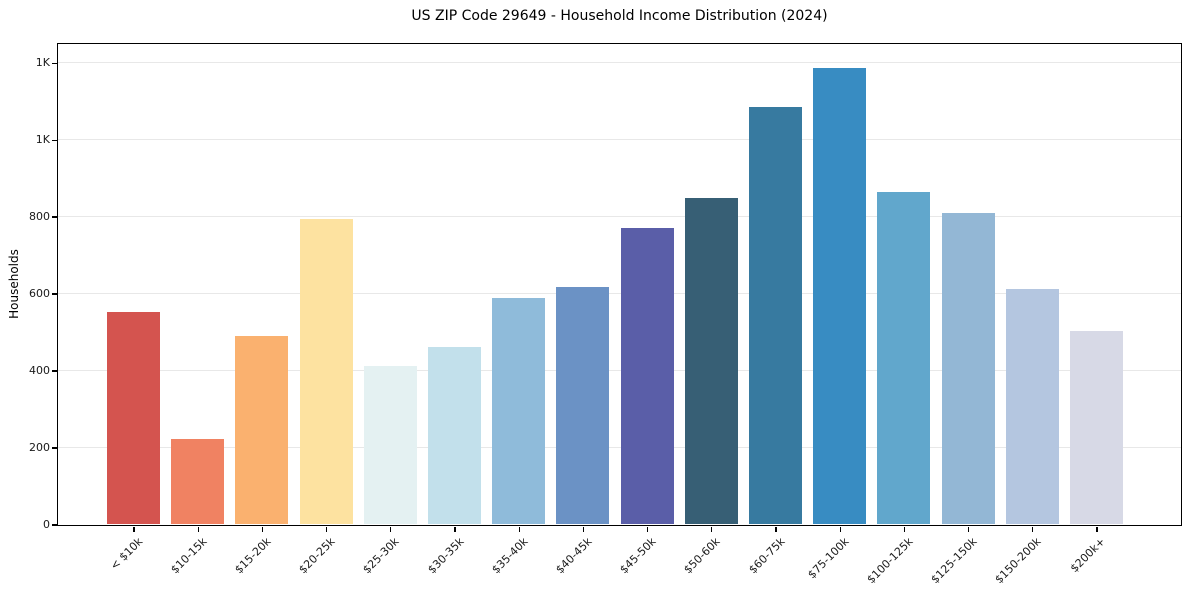 This screenshot has width=1189, height=590. I want to click on y-tick-label: 600, so click(39, 294).